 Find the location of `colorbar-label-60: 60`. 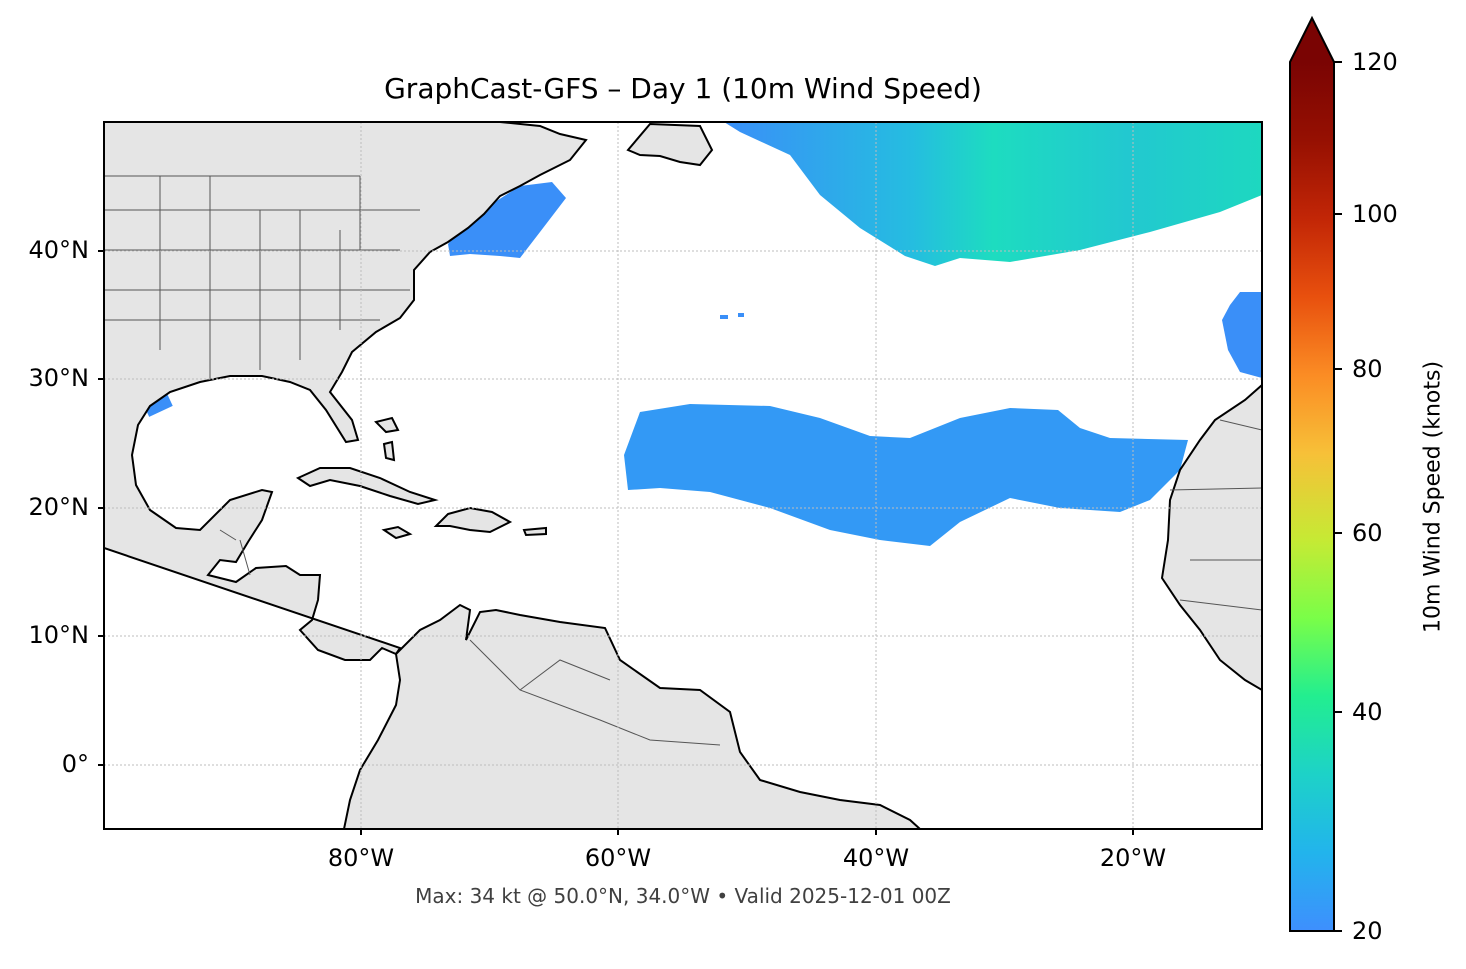

colorbar-label-60: 60 is located at coordinates (1367, 533).